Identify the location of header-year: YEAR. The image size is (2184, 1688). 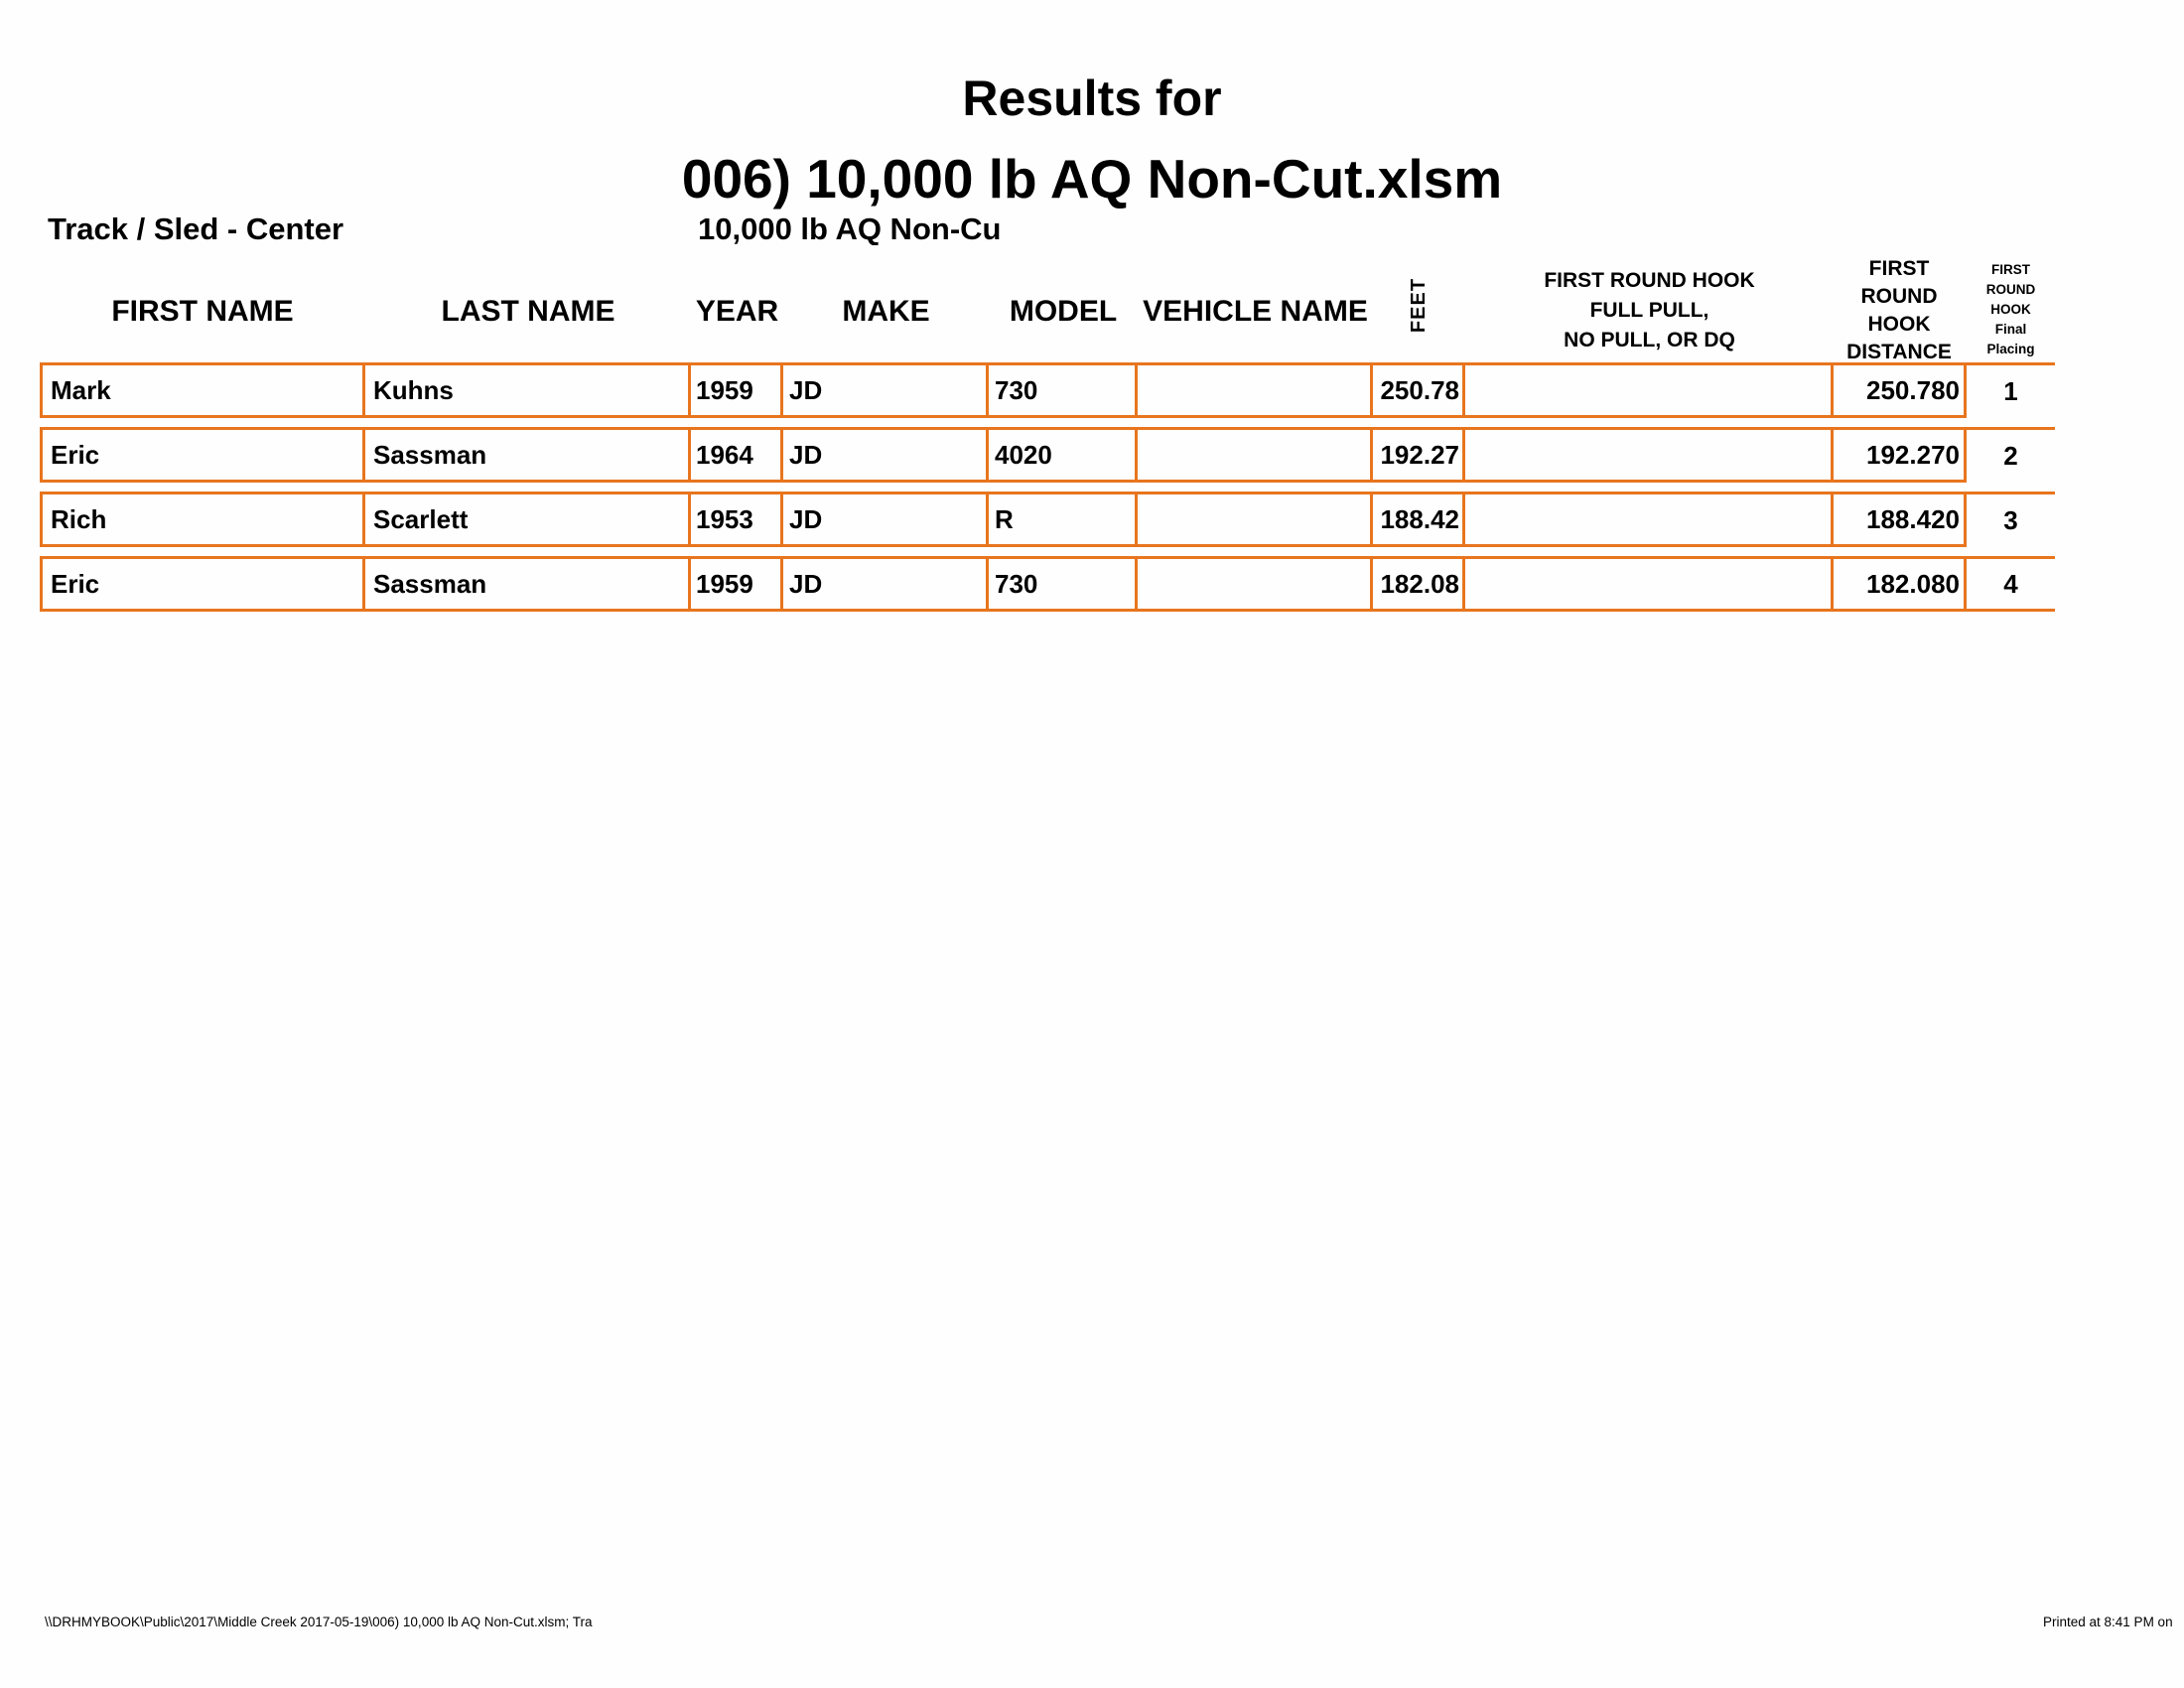
(737, 311).